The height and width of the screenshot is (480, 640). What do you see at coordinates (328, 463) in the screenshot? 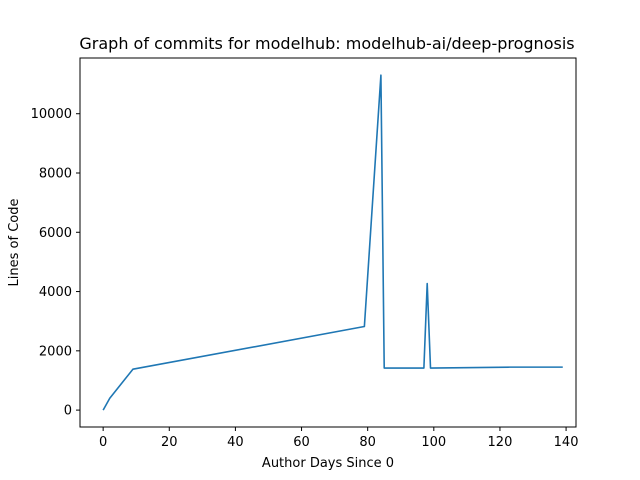
I see `x-axis-label: Author Days Since 0` at bounding box center [328, 463].